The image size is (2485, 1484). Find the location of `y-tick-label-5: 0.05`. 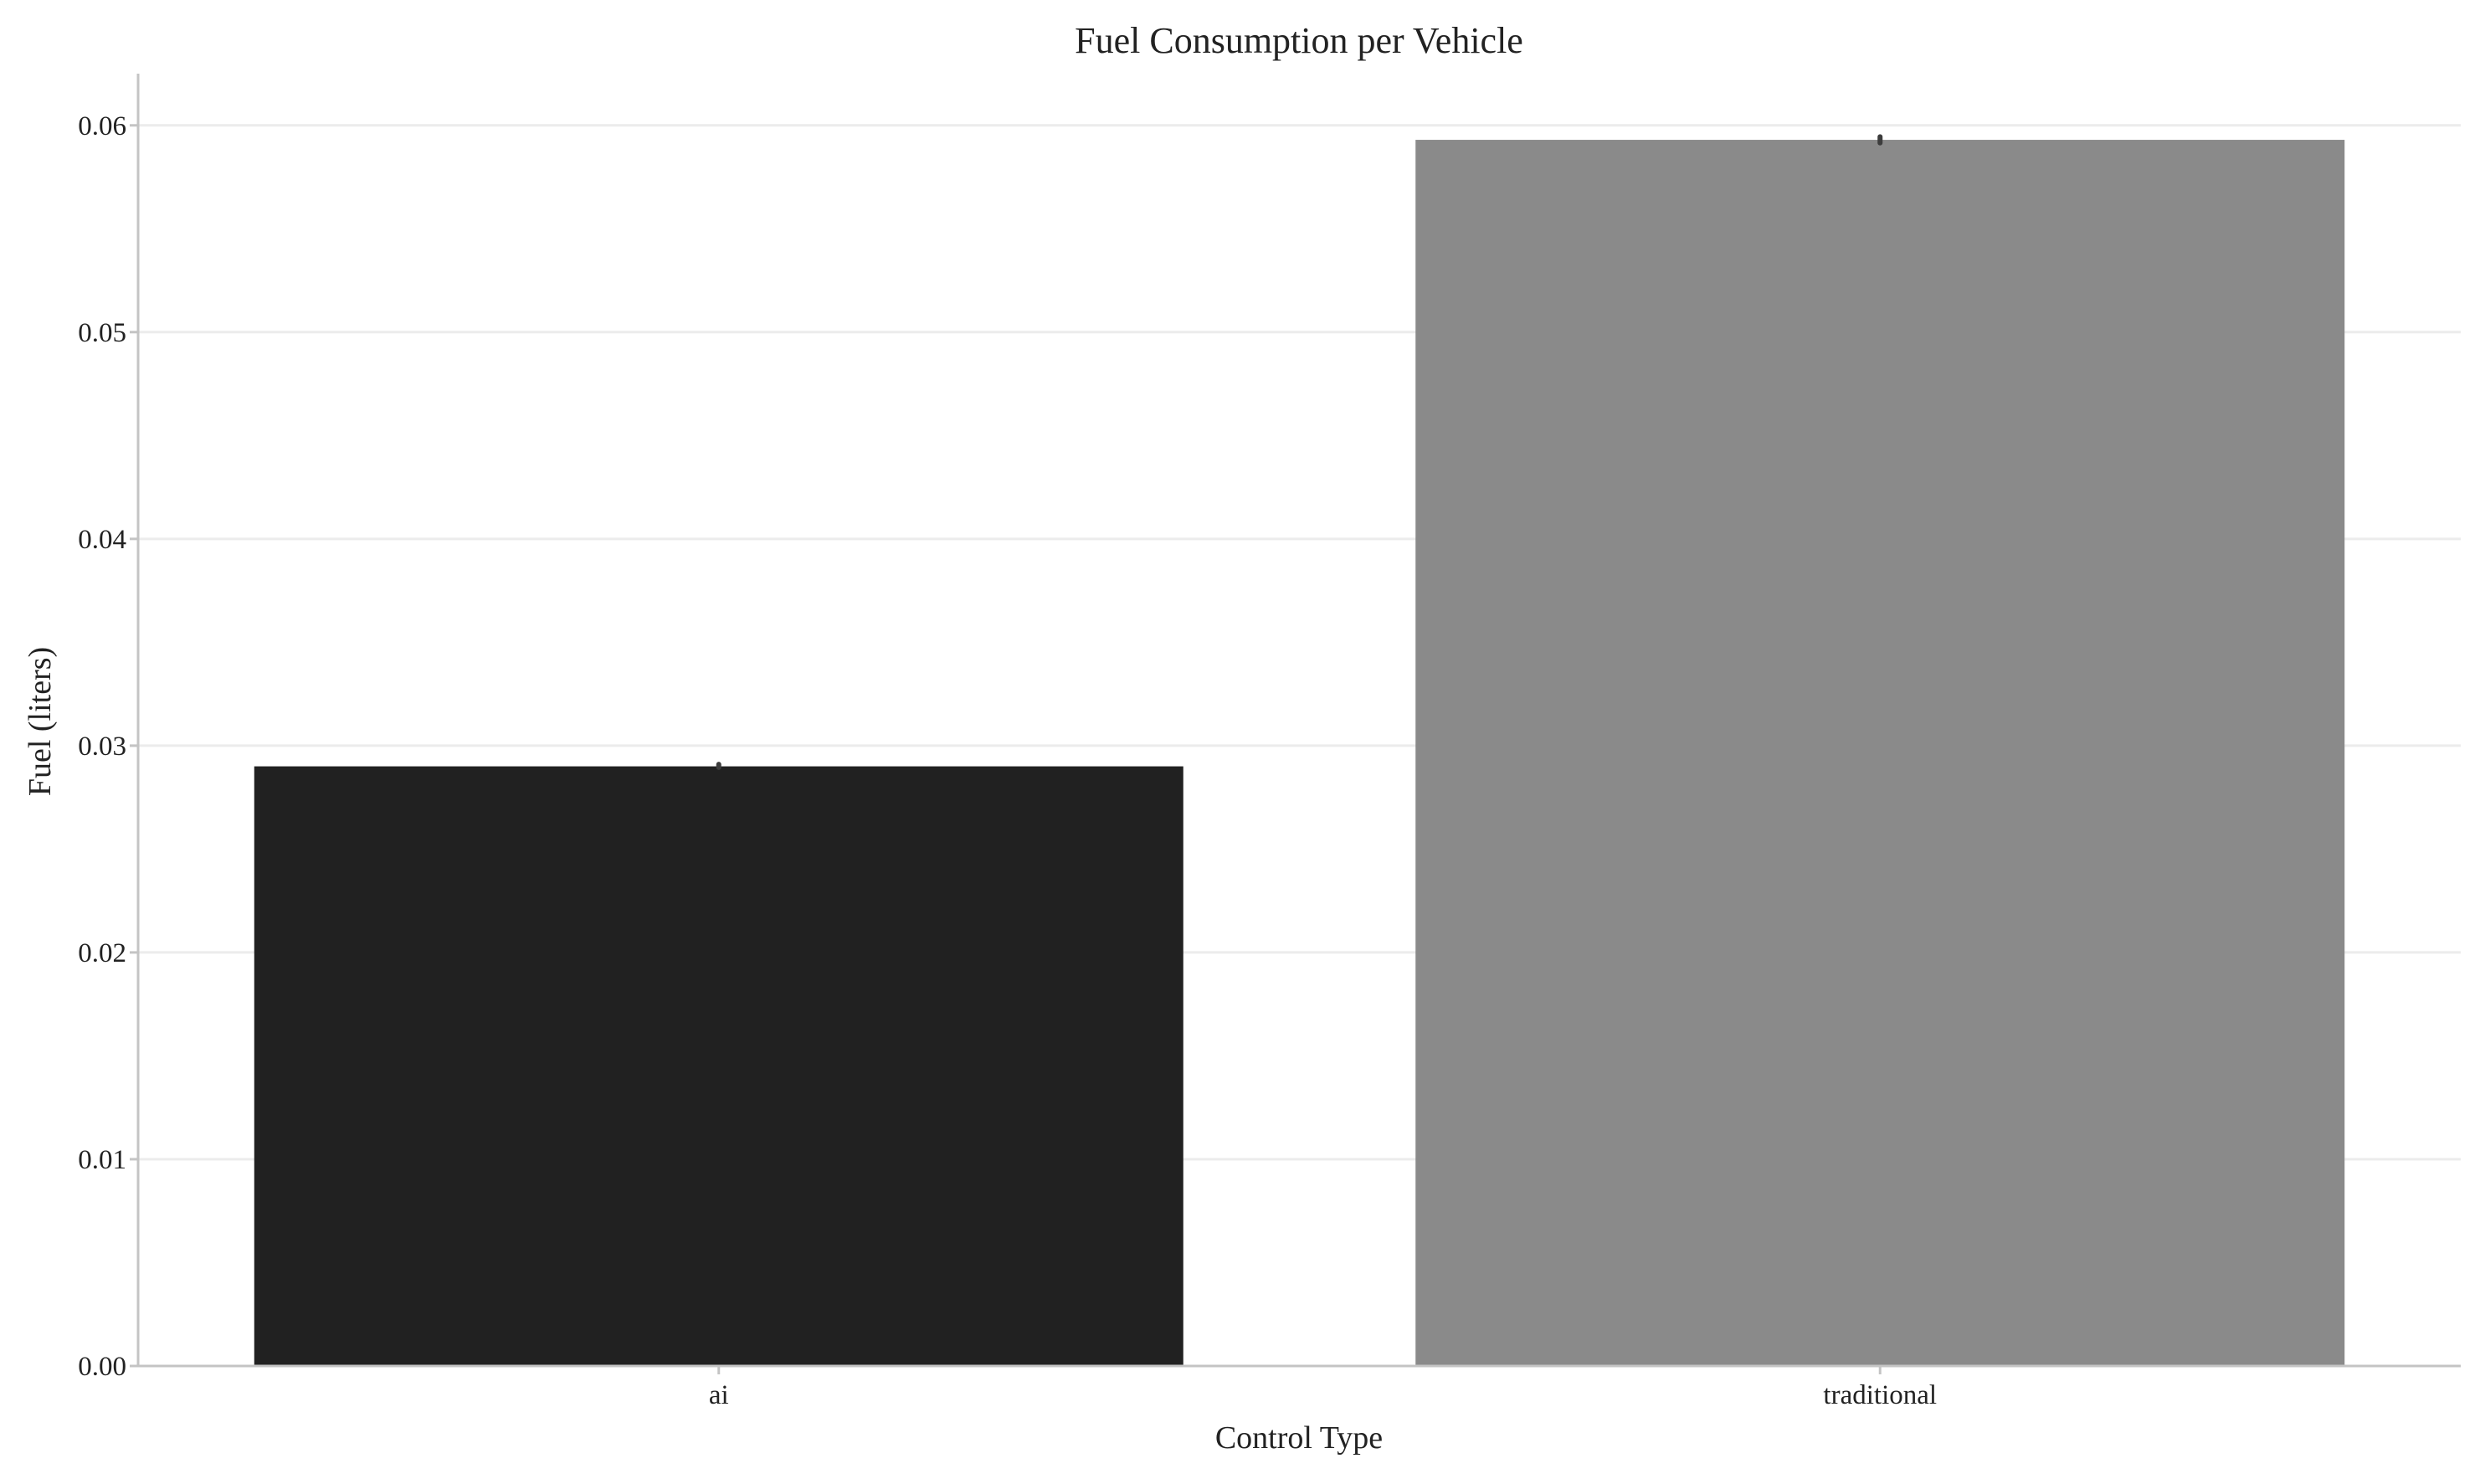

y-tick-label-5: 0.05 is located at coordinates (102, 333).